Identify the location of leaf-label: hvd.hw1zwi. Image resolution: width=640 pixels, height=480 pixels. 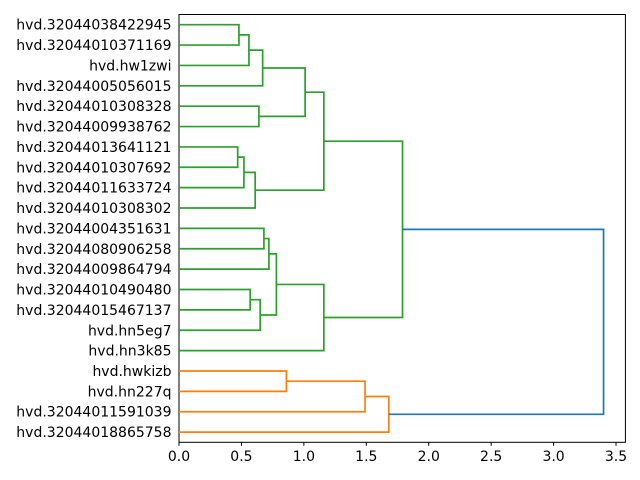
(130, 66).